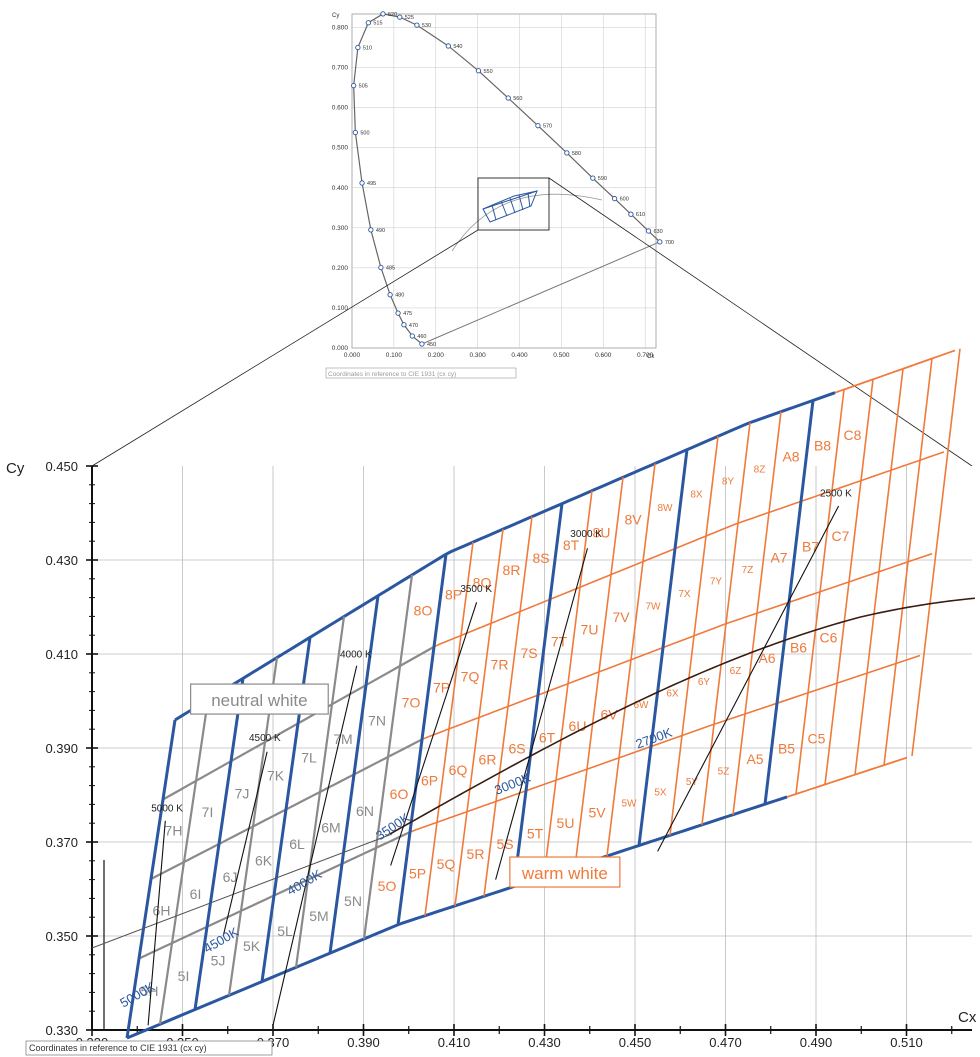 This screenshot has height=1057, width=980. What do you see at coordinates (566, 823) in the screenshot?
I see `bin-label: 5U` at bounding box center [566, 823].